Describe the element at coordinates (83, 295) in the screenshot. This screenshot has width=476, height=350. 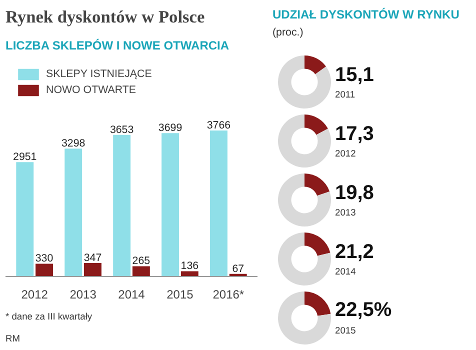
I see `x-tick-label: 2013` at that location.